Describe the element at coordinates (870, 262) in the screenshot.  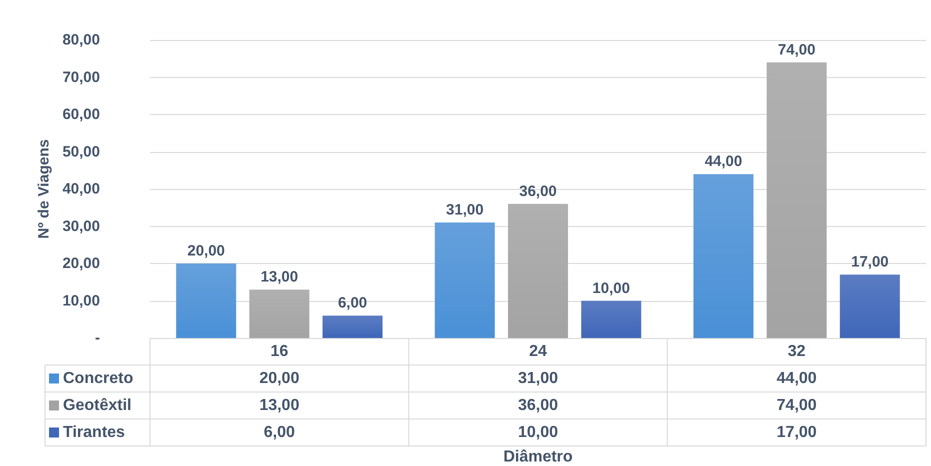
I see `text: 17,00` at that location.